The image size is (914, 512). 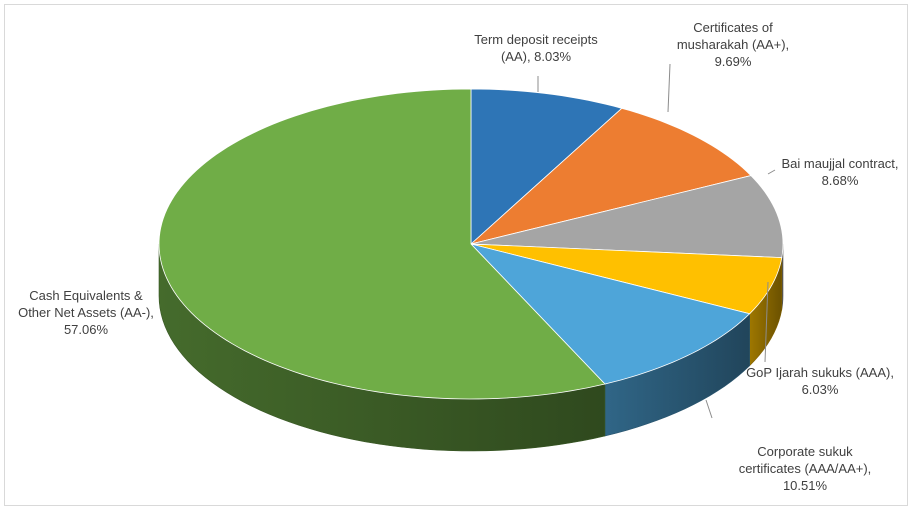 What do you see at coordinates (733, 61) in the screenshot?
I see `data-label-line: 9.69%` at bounding box center [733, 61].